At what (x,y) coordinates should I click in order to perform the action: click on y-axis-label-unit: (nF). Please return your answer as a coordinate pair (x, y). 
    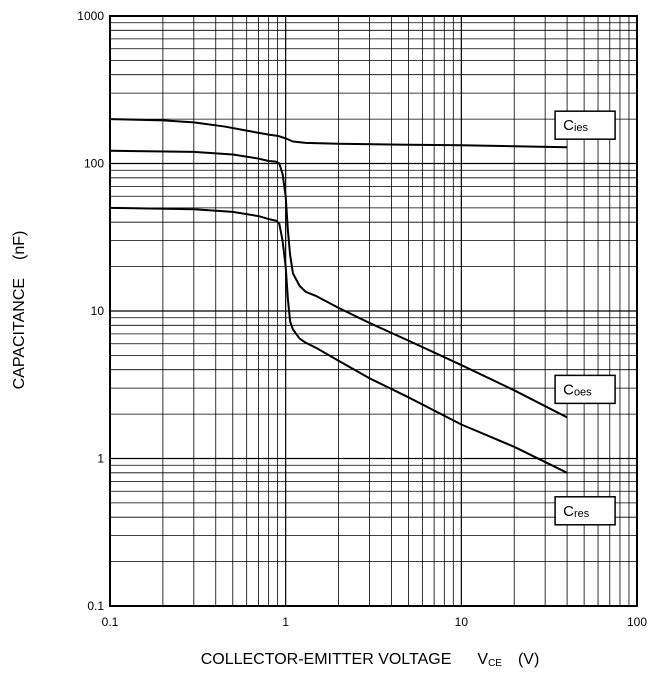
    Looking at the image, I should click on (19, 245).